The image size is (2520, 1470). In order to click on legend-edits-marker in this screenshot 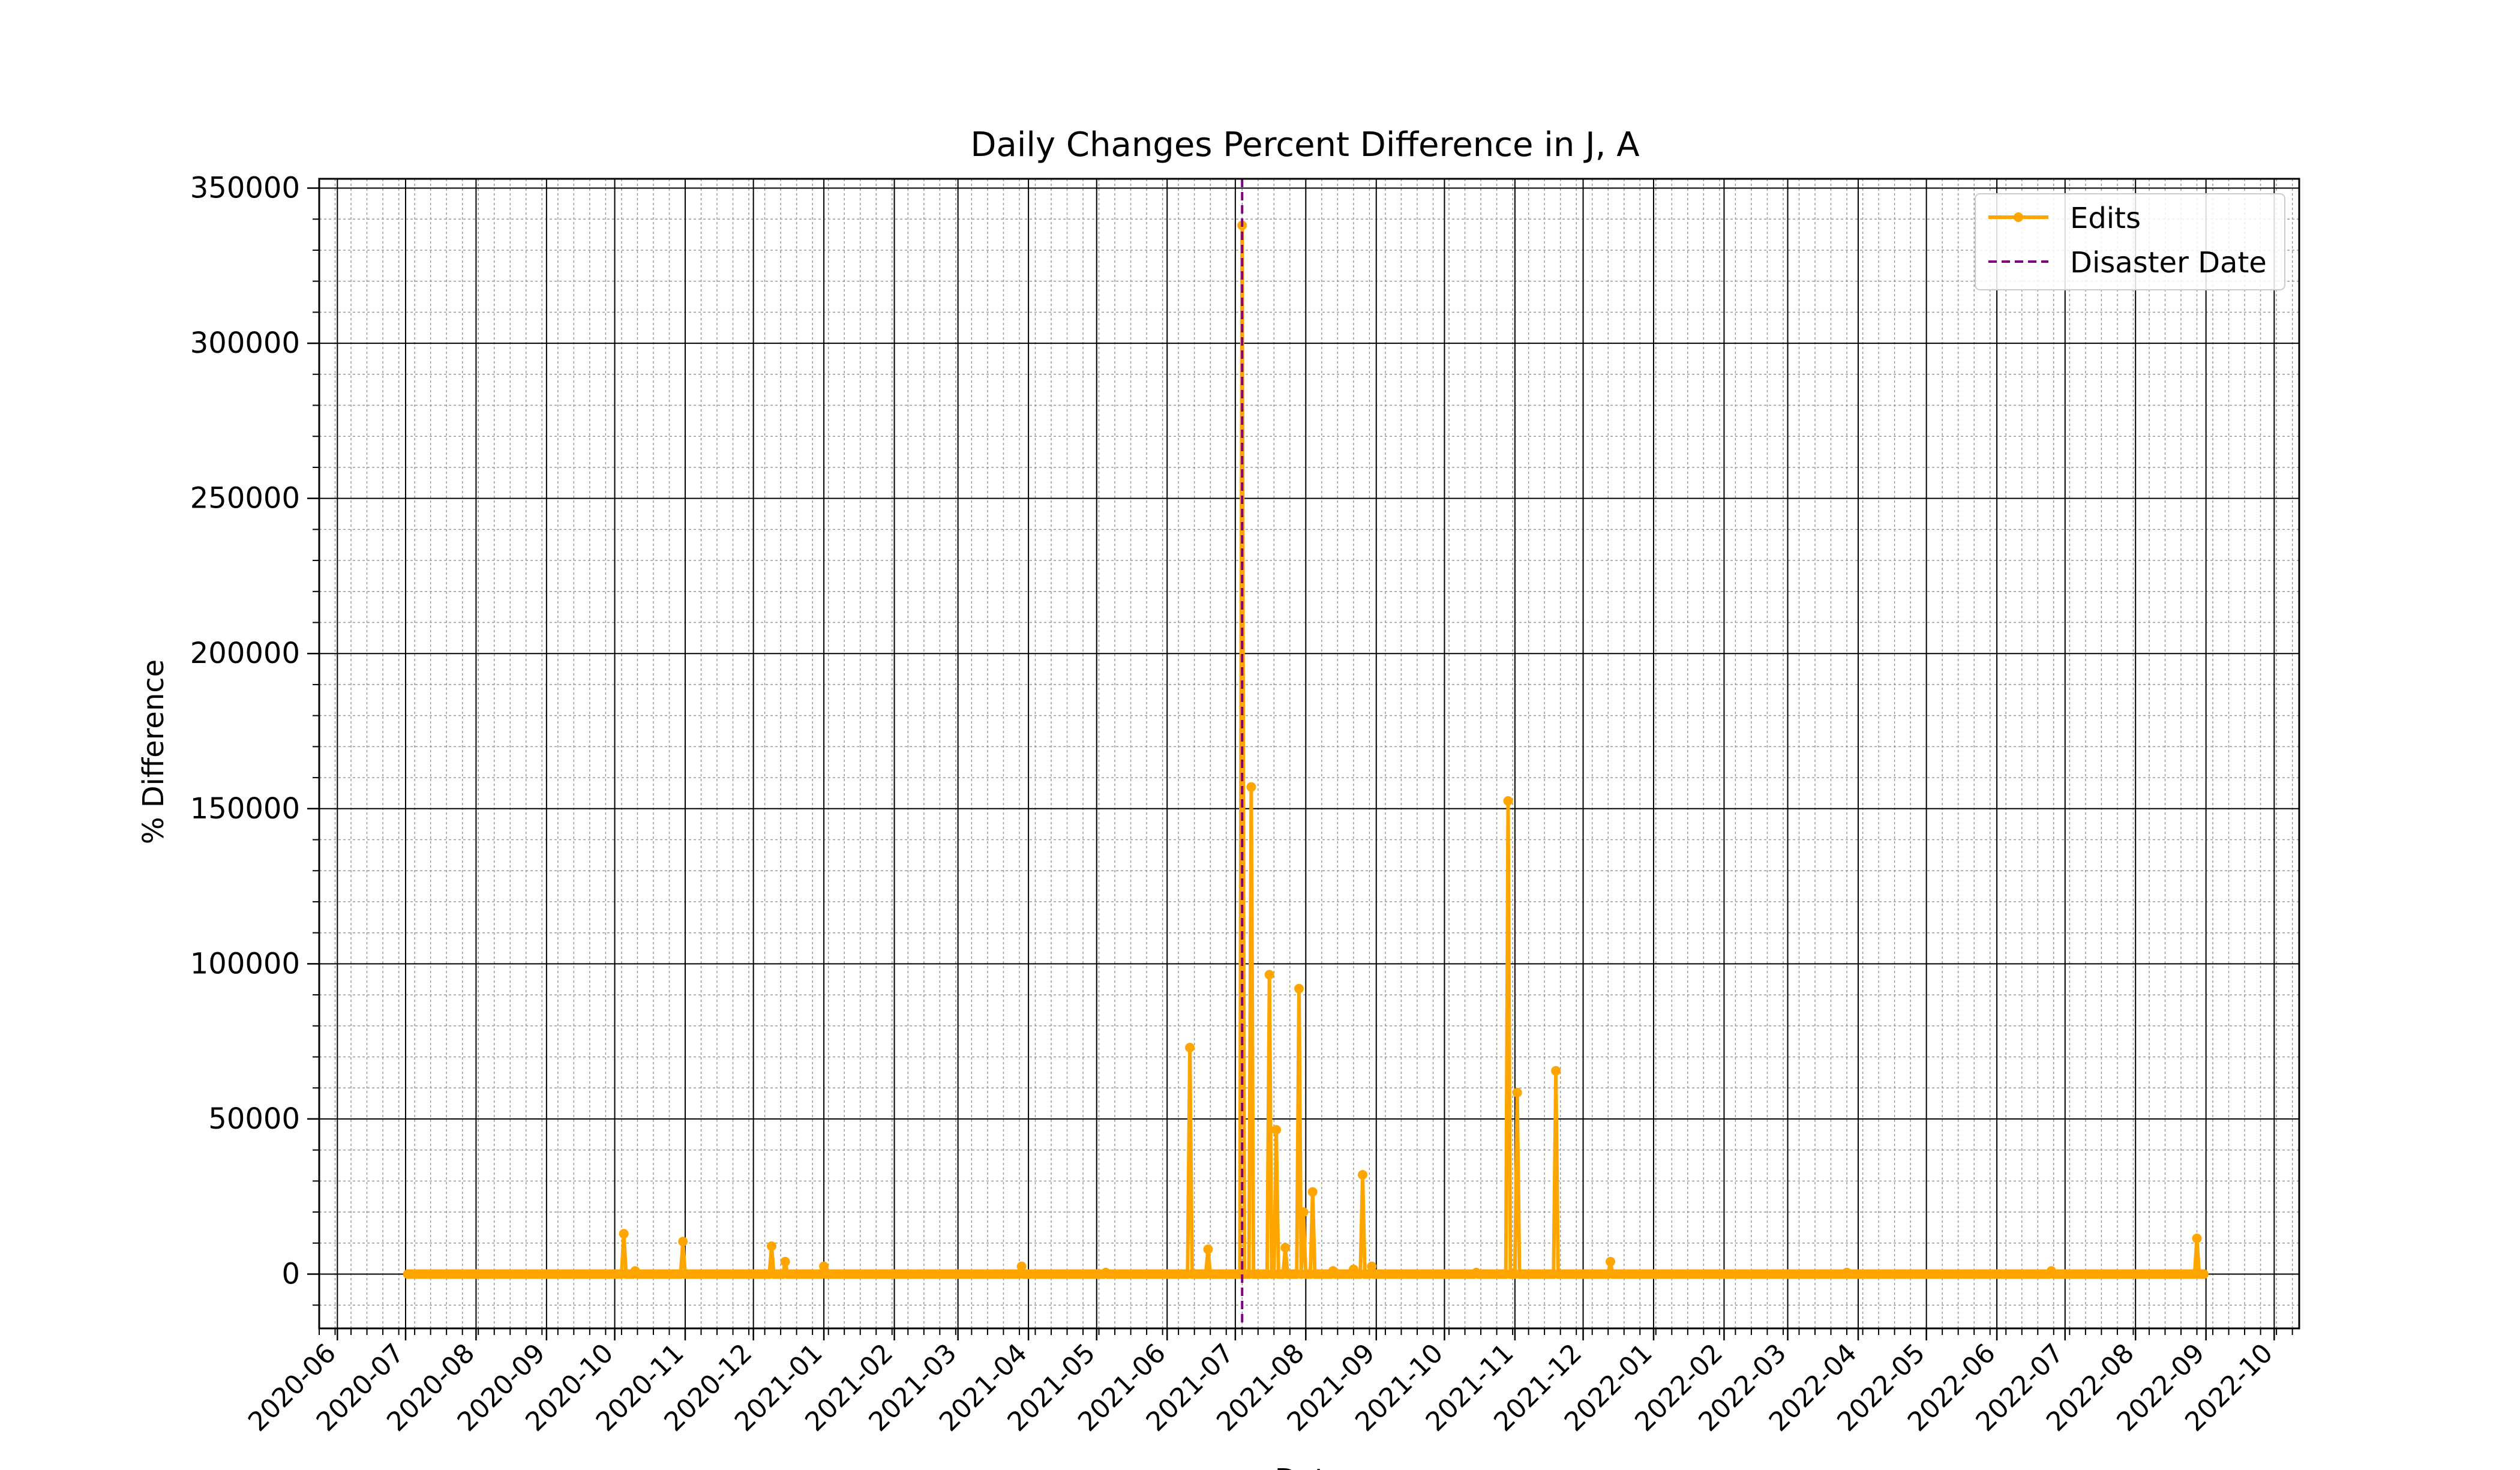, I will do `click(2018, 217)`.